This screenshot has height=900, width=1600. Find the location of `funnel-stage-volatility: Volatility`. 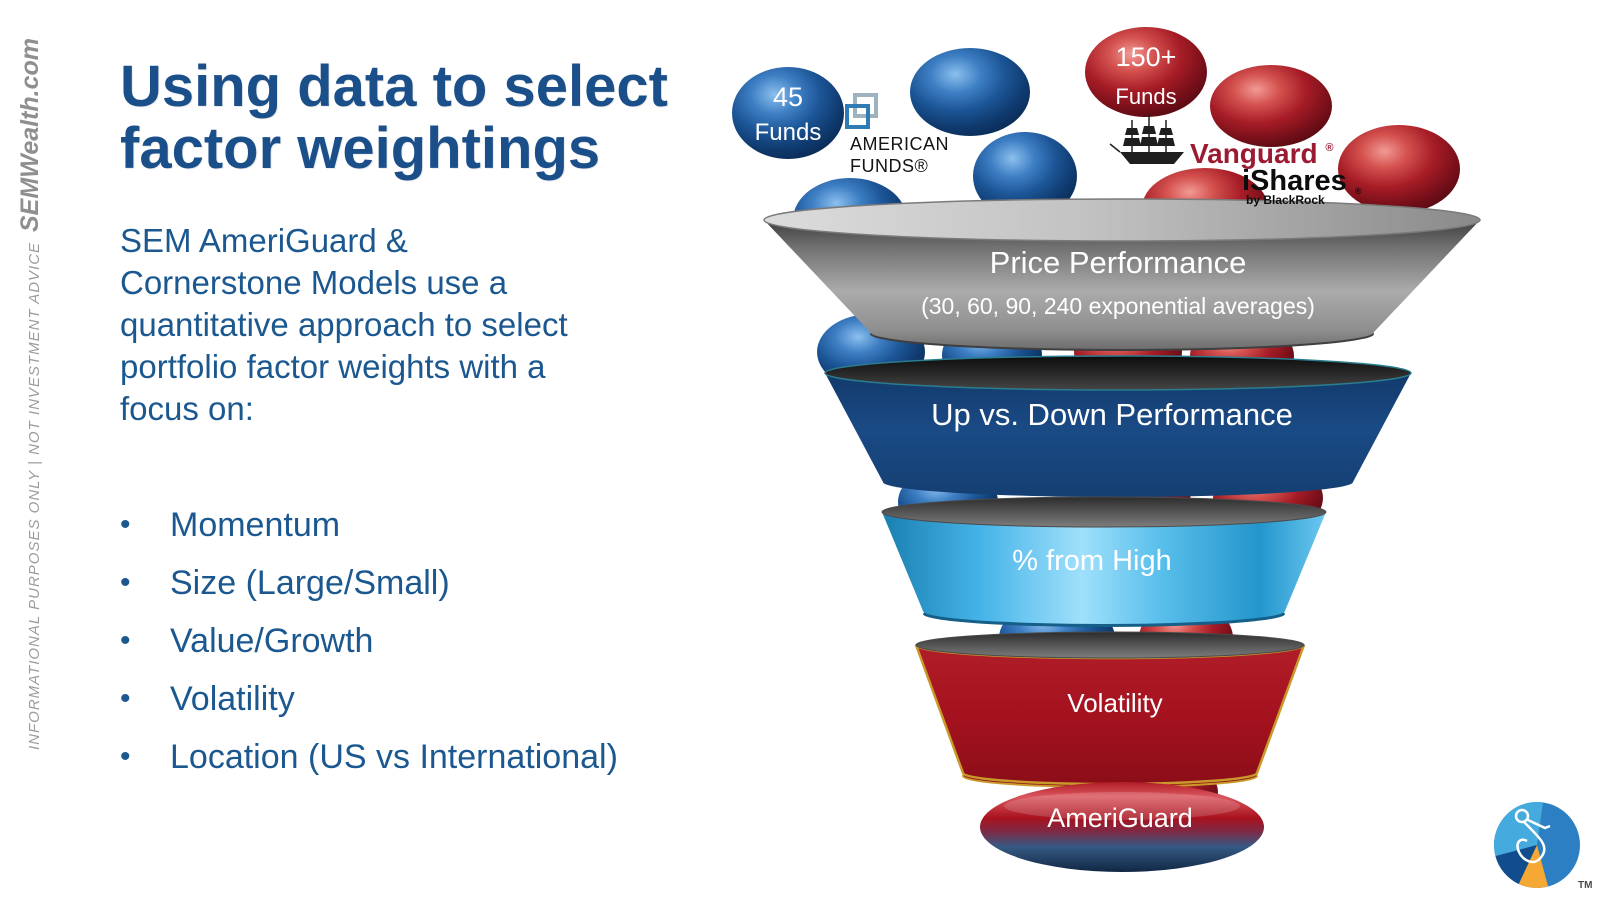

funnel-stage-volatility: Volatility is located at coordinates (1110, 709).